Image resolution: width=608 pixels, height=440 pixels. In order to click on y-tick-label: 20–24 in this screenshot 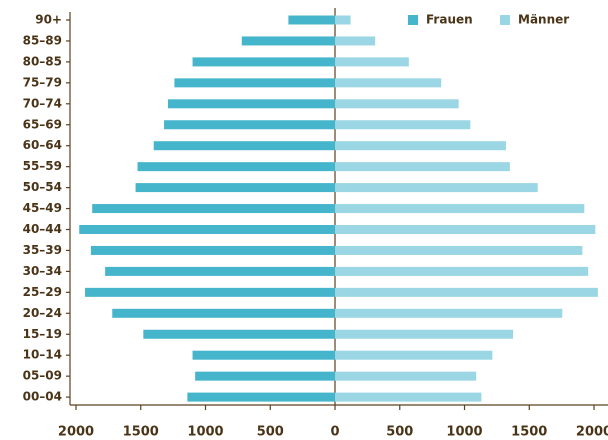, I will do `click(42, 313)`.